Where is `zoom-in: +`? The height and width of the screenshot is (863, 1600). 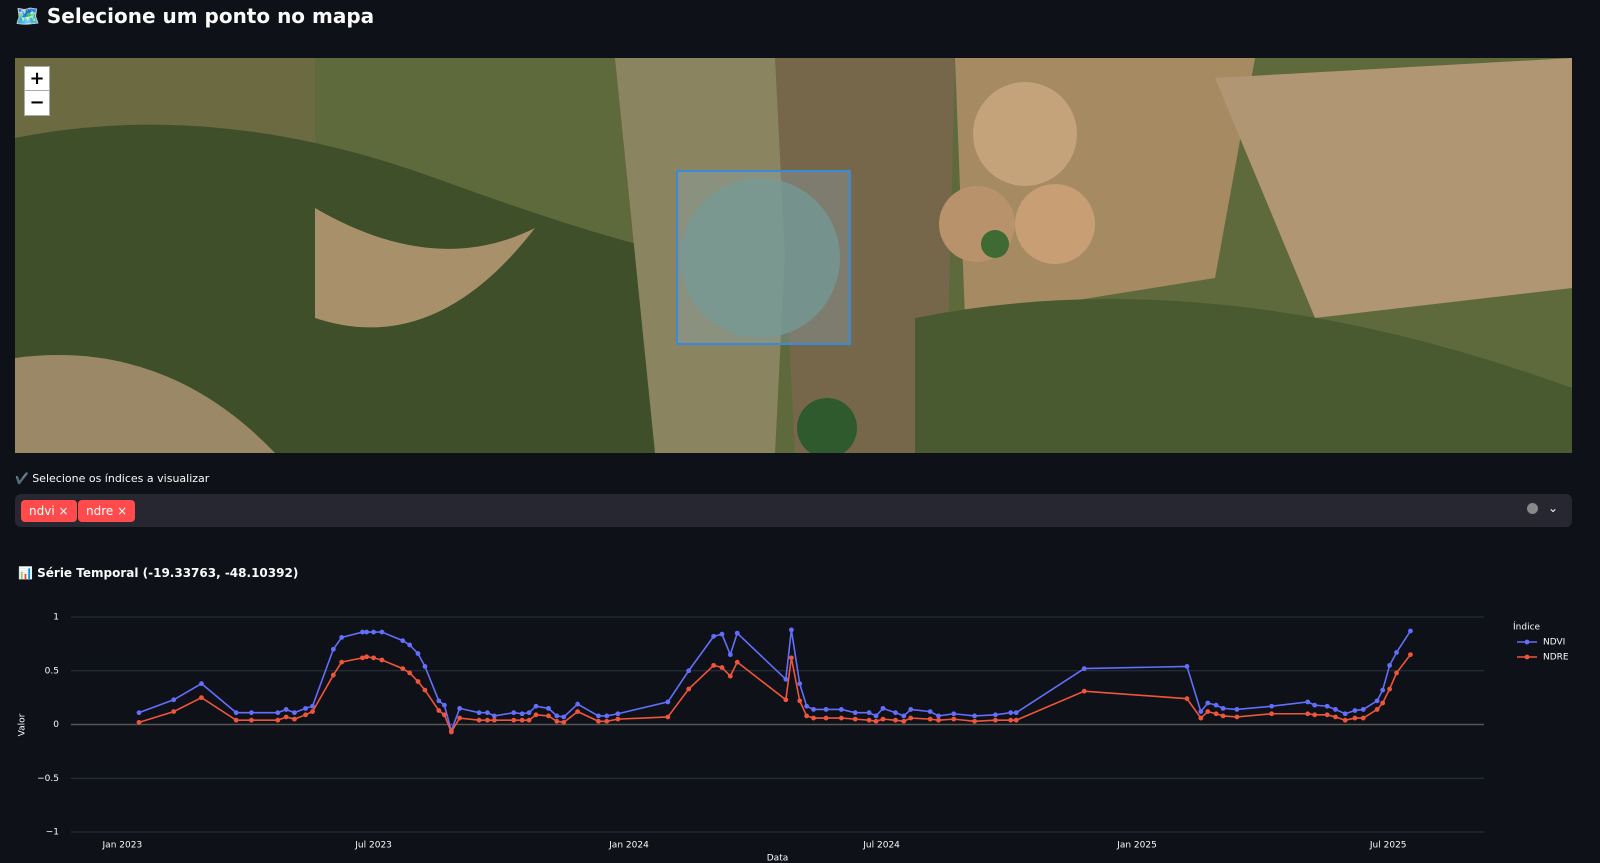
zoom-in: + is located at coordinates (37, 79).